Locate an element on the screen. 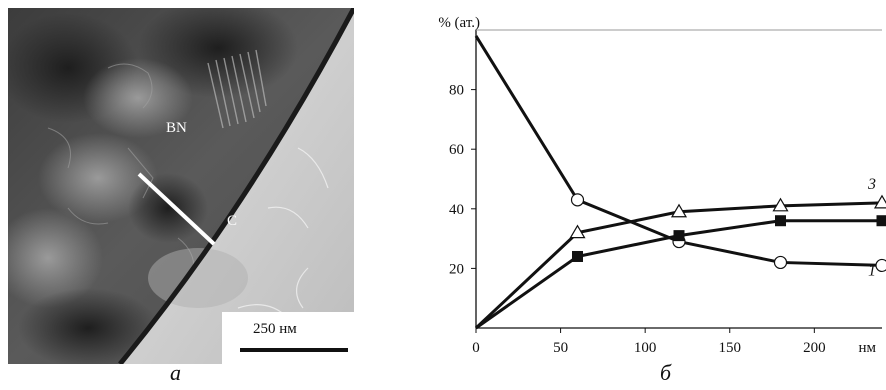  scale-bar-box is located at coordinates (288, 338).